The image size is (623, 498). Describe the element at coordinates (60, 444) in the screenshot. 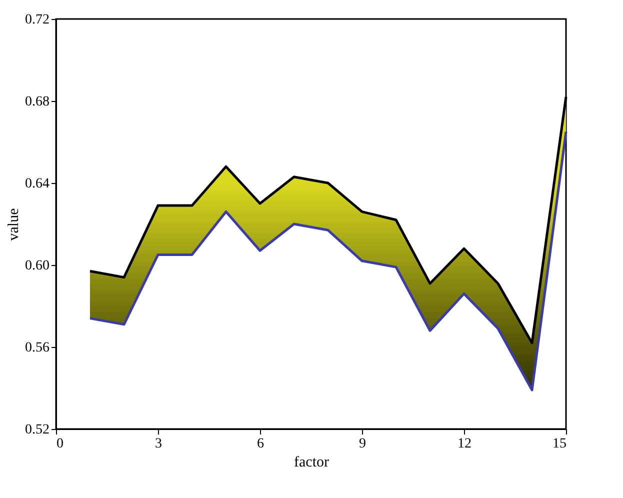

I see `x-tick-label: 0` at that location.